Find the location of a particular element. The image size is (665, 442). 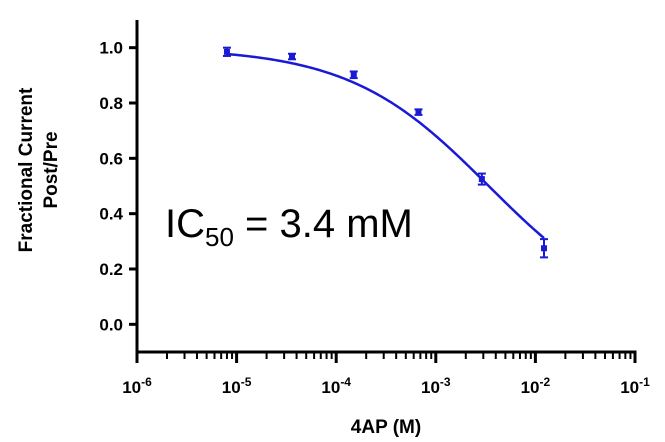

x-tick-label-exponent: -4 is located at coordinates (345, 382).